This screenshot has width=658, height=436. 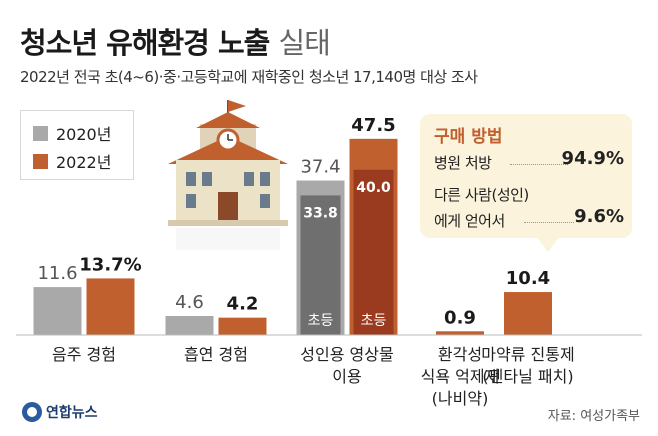 What do you see at coordinates (242, 326) in the screenshot?
I see `bar-2022년-1` at bounding box center [242, 326].